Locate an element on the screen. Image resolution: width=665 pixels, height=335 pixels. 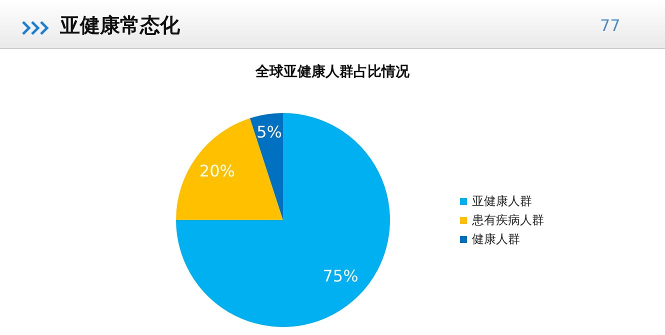
legend-label: 健康人群 is located at coordinates (496, 239).